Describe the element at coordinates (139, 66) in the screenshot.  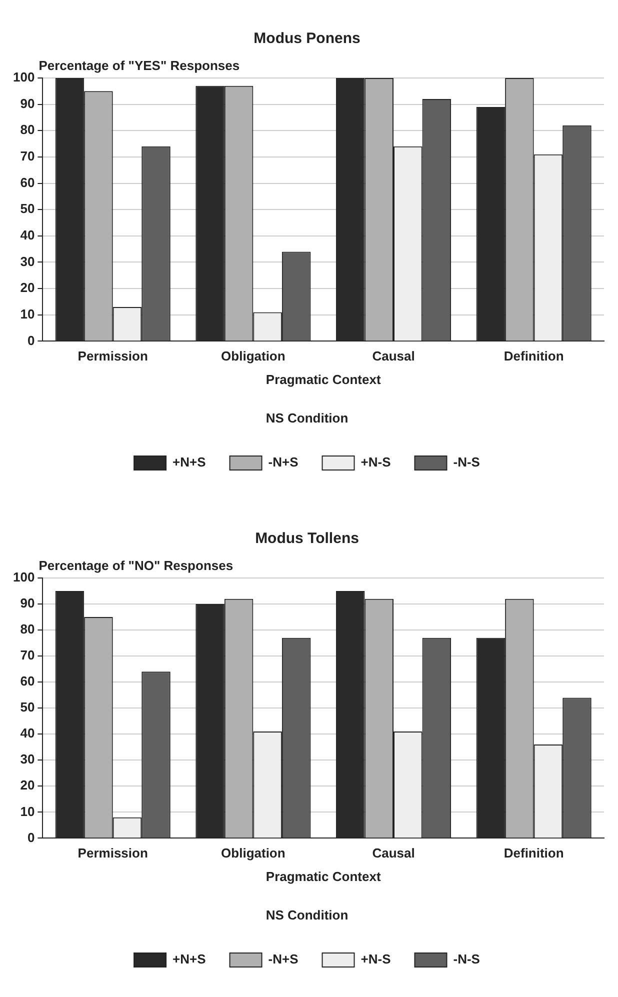
I see `y-axis-title: Percentage of "YES" Responses` at that location.